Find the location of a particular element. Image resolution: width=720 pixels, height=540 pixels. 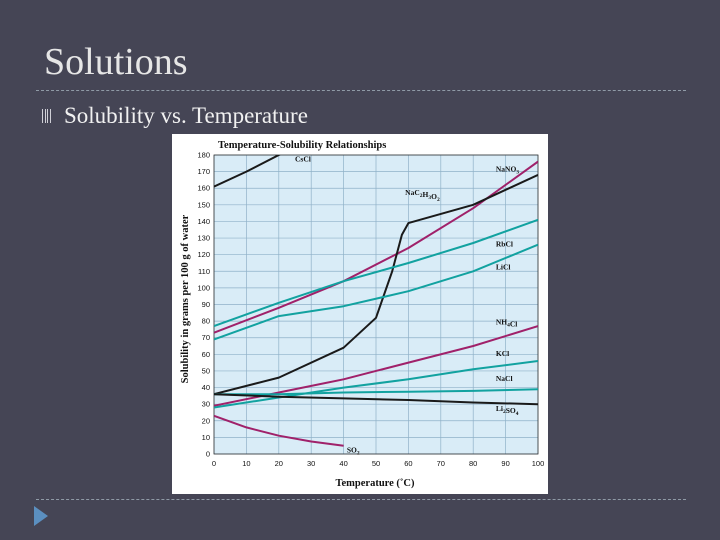

y-tick-label: 40 is located at coordinates (206, 387).